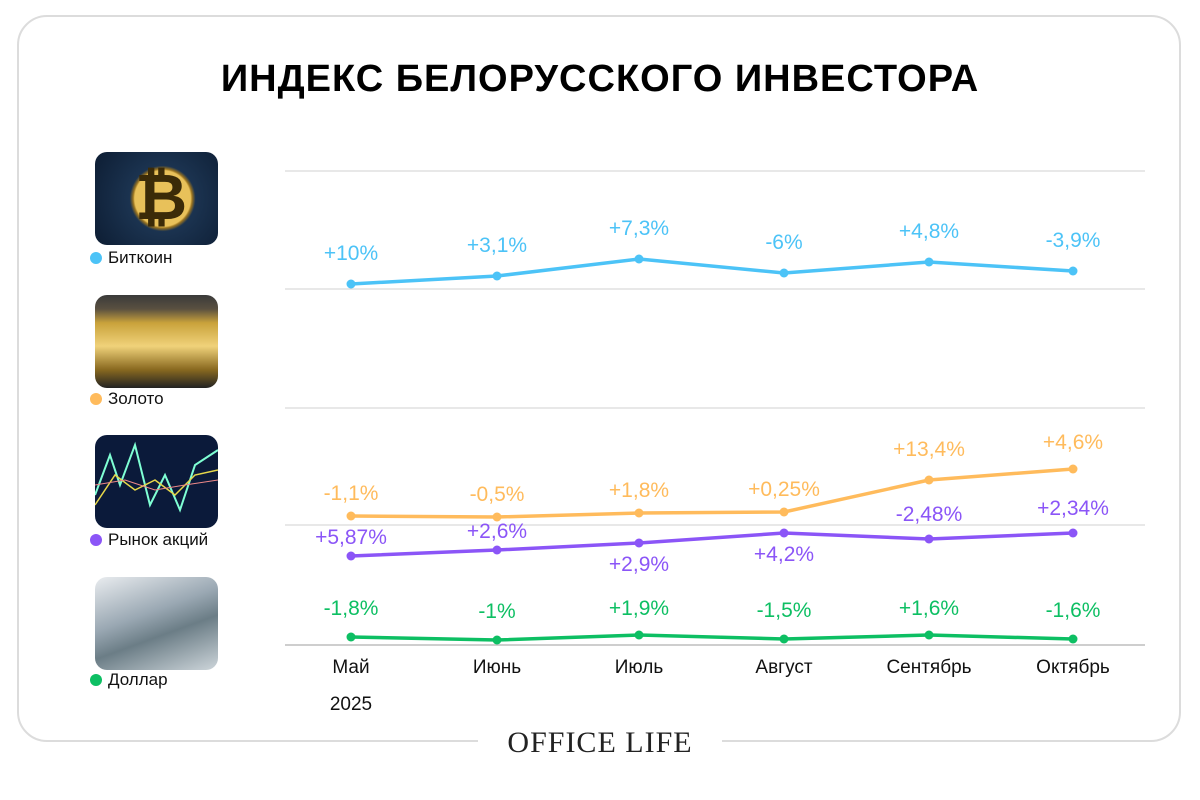  Describe the element at coordinates (158, 539) in the screenshot. I see `legend-label: Рынок акций` at that location.